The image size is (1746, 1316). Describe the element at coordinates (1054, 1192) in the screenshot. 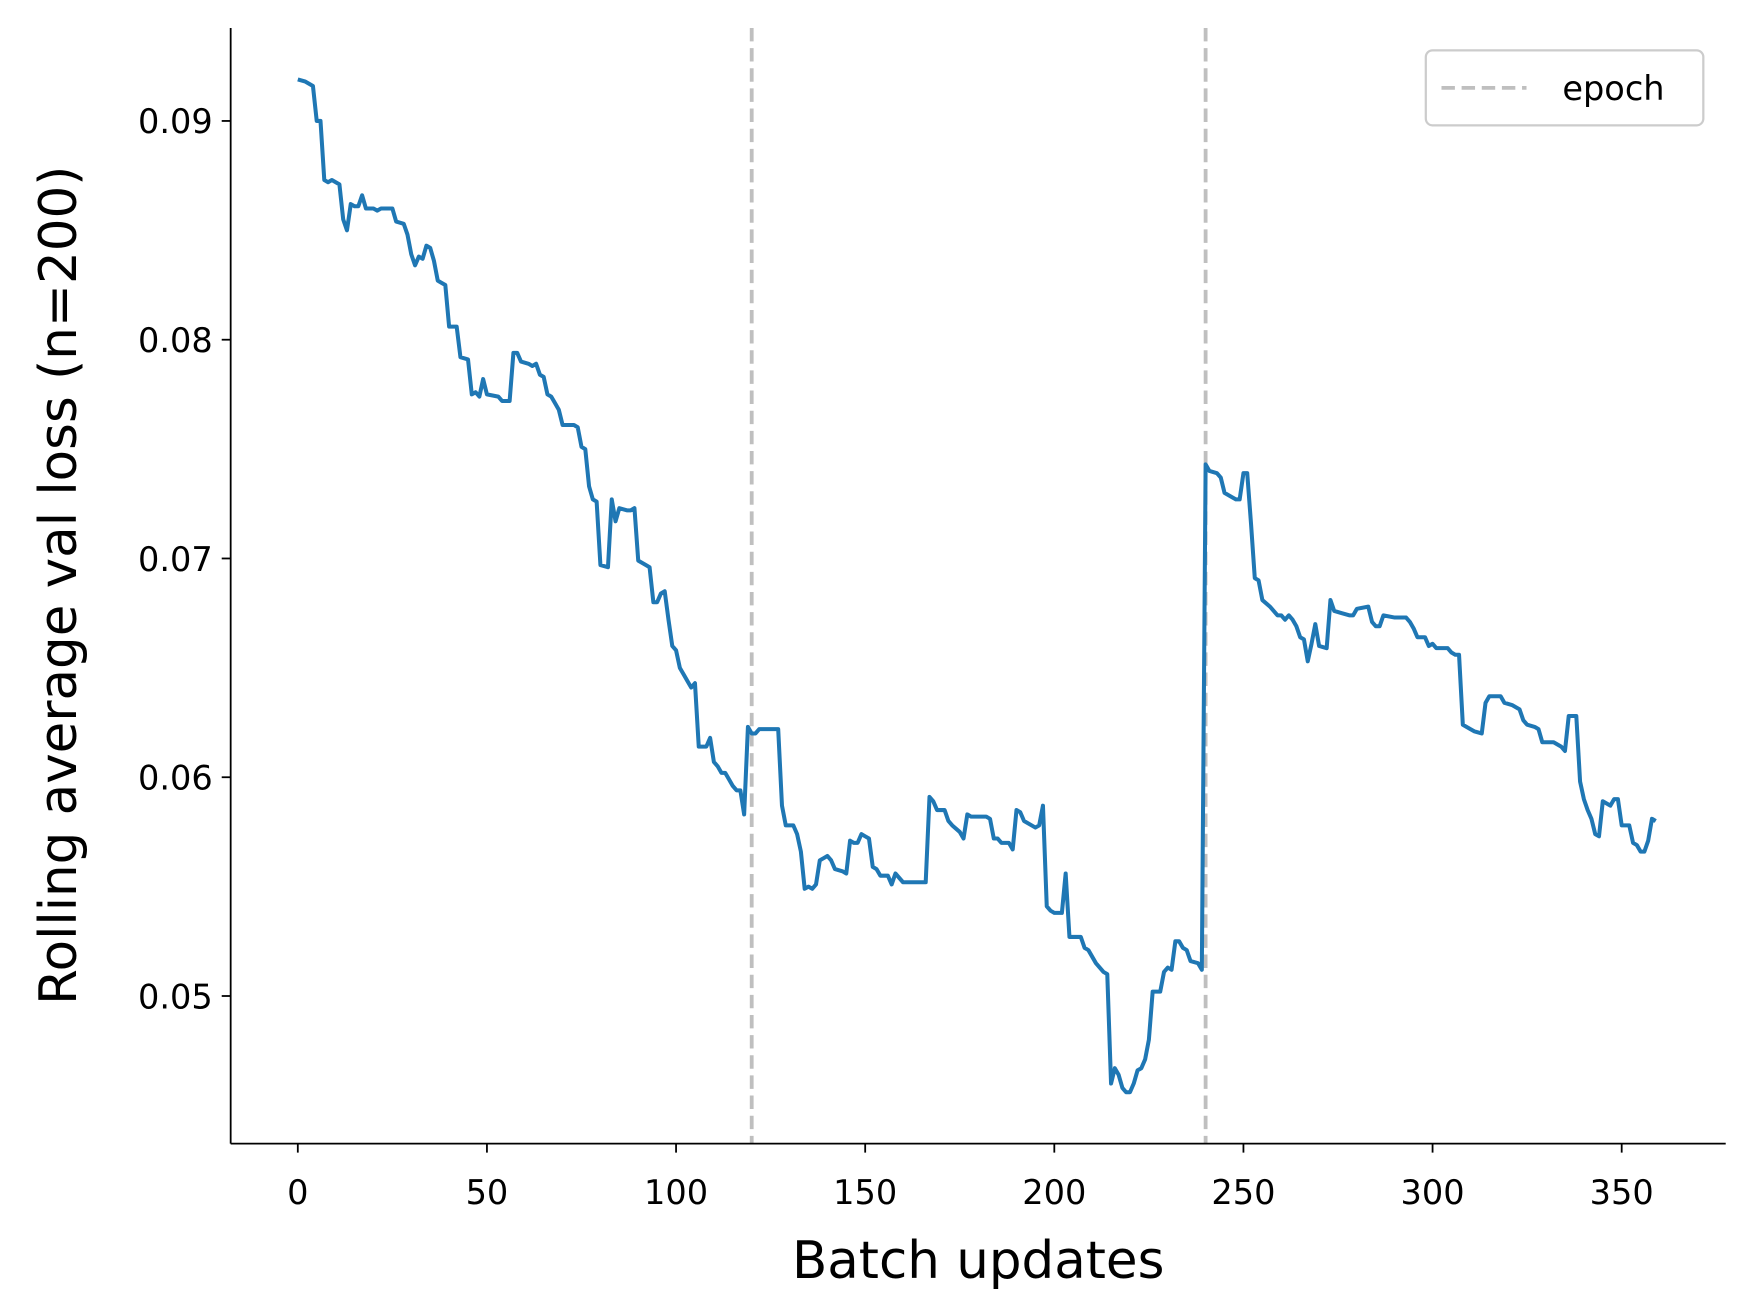

I see `x-tick-label: 200` at that location.